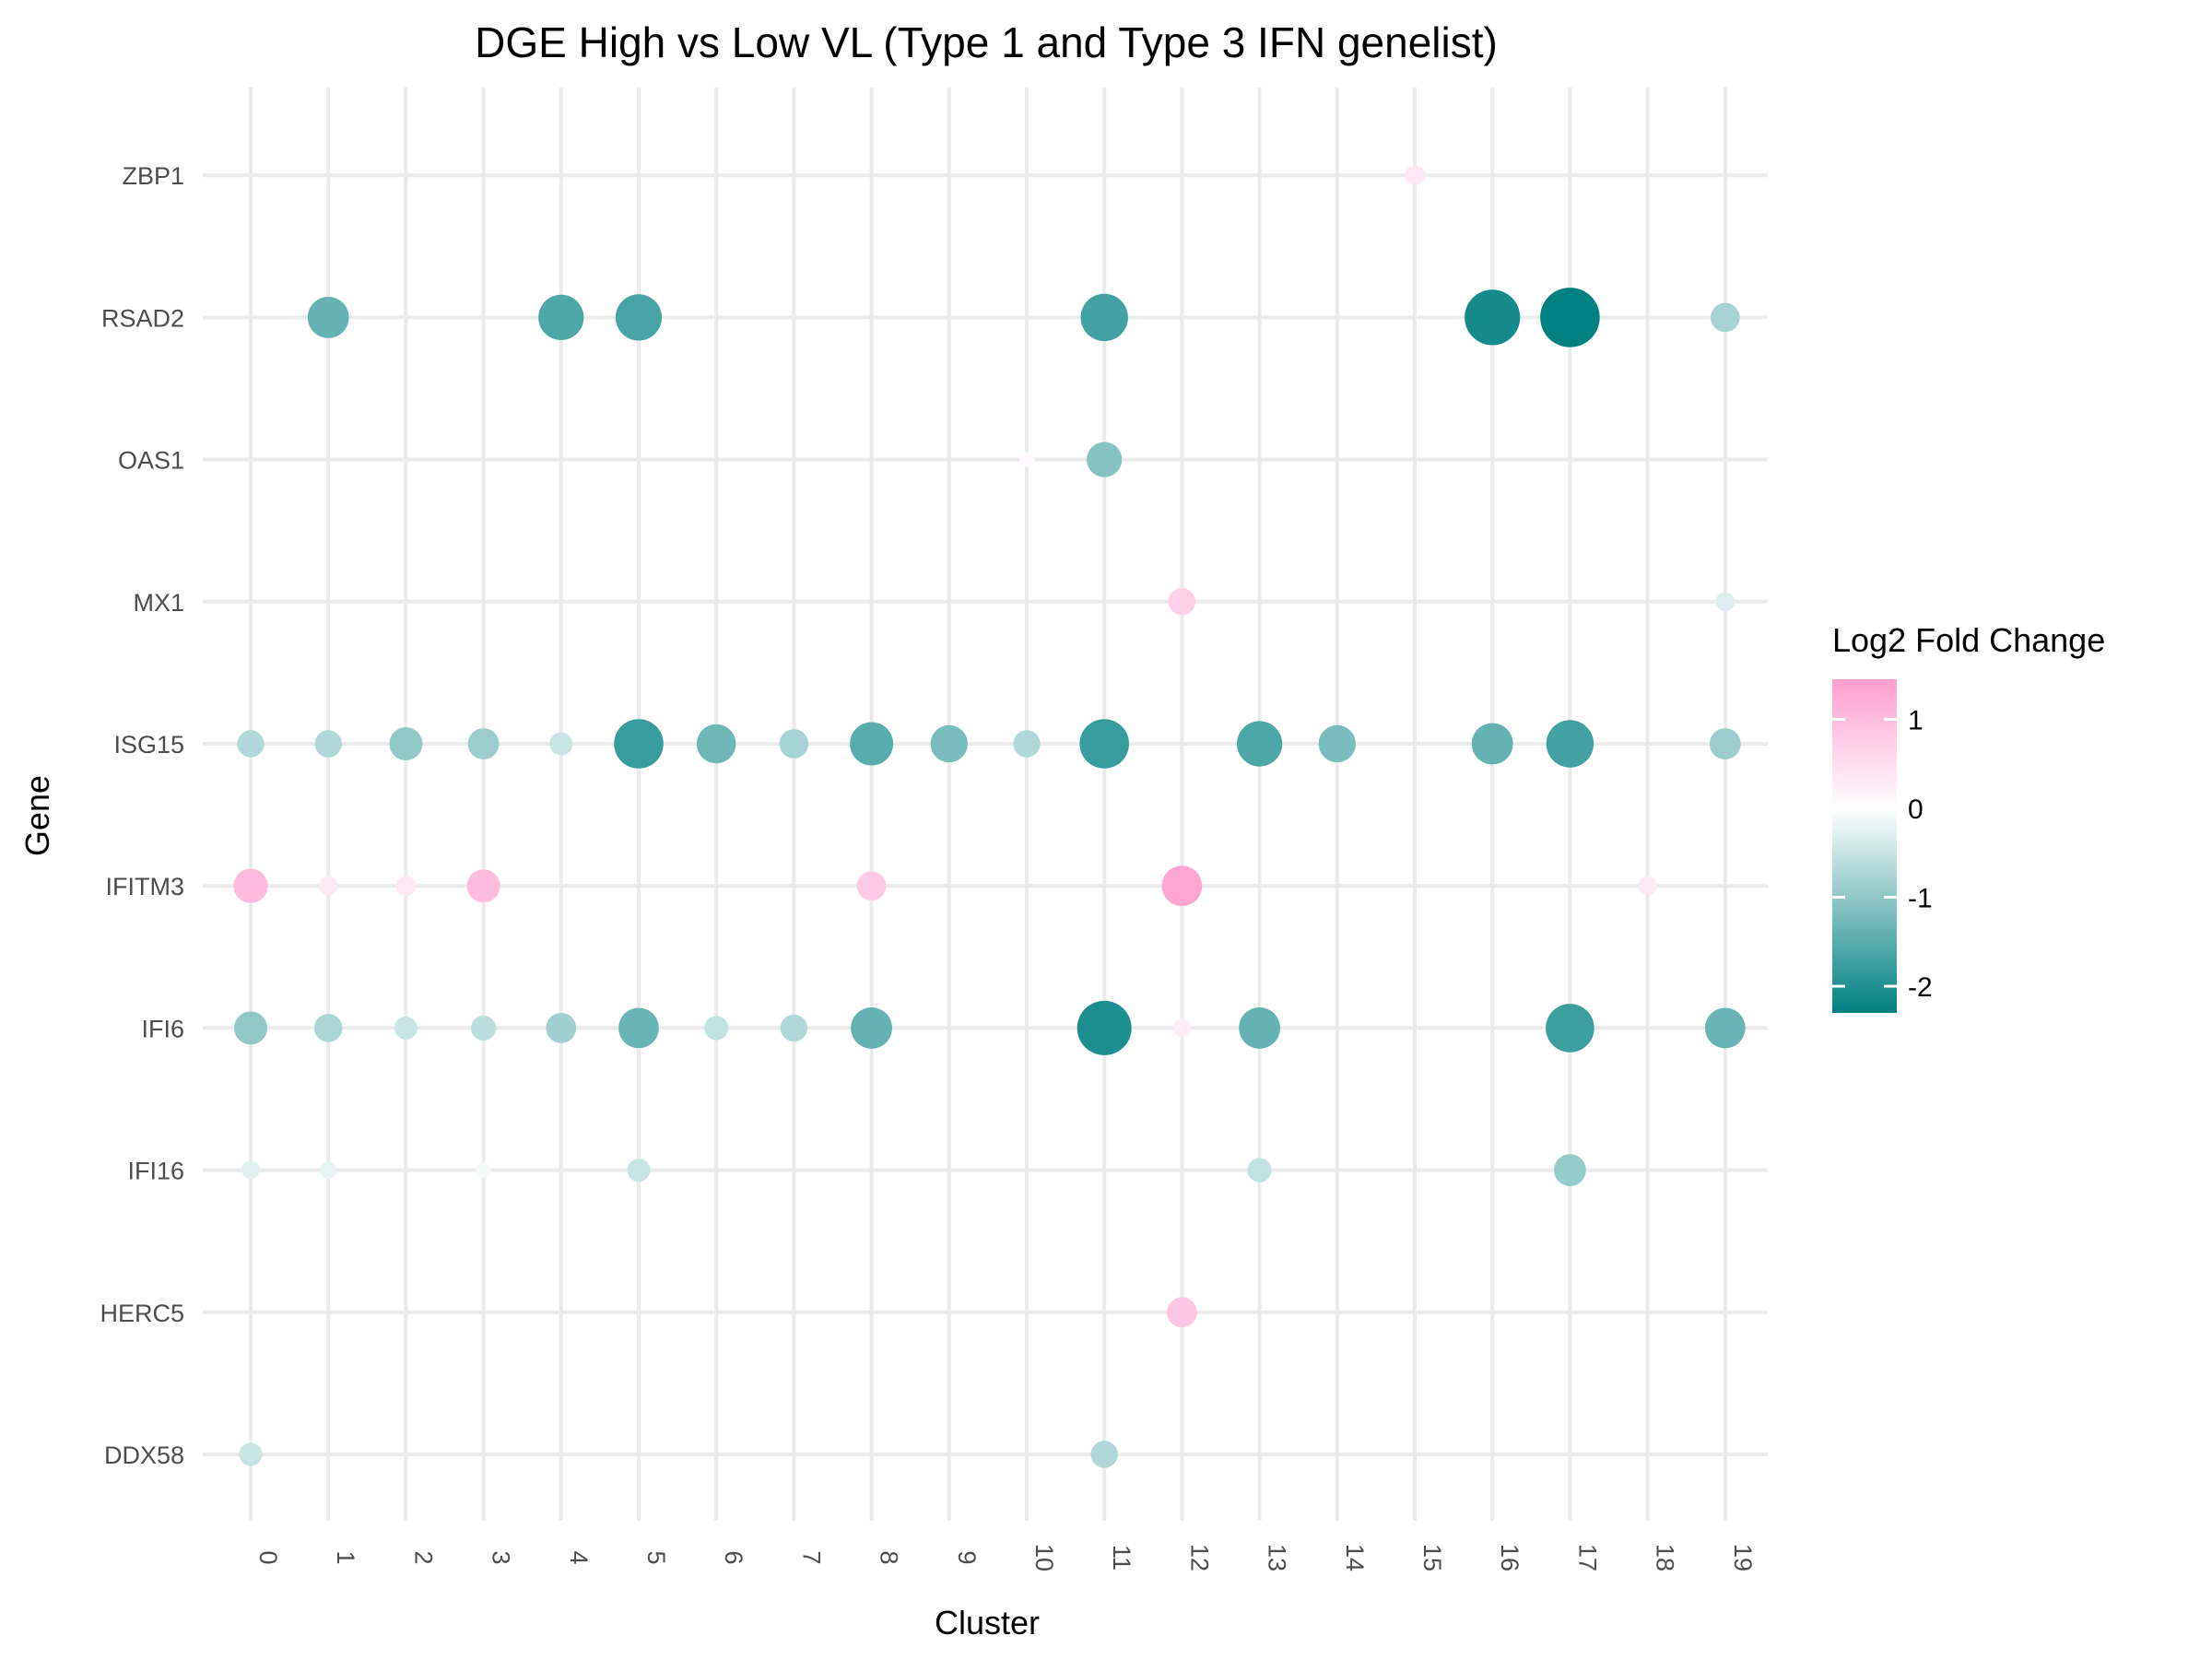 This screenshot has height=1659, width=2212. What do you see at coordinates (656, 1557) in the screenshot?
I see `x-tick-label: 5` at bounding box center [656, 1557].